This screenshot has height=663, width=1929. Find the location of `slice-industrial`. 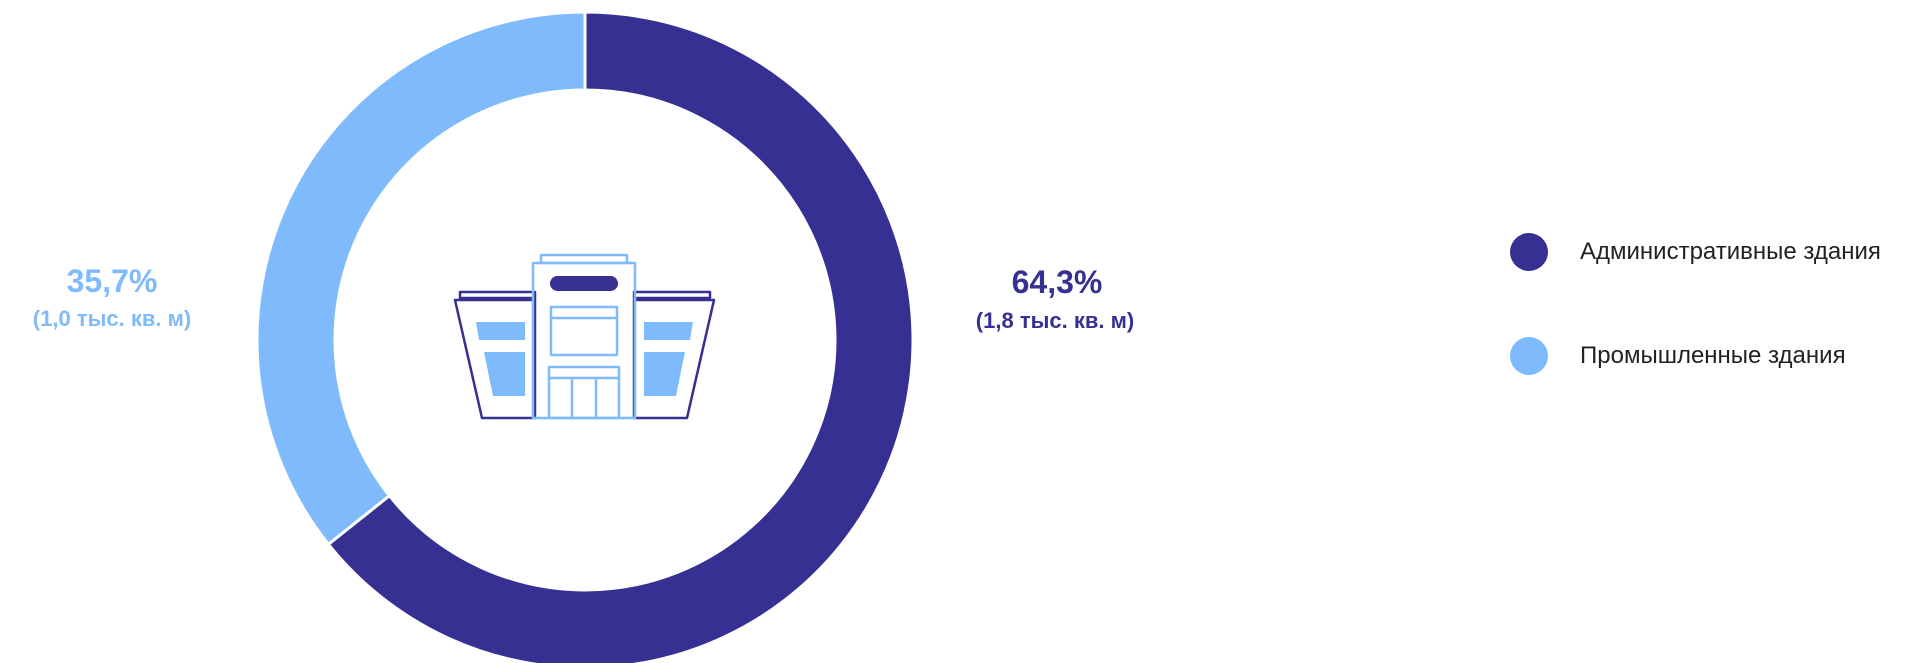

slice-industrial is located at coordinates (421, 278).